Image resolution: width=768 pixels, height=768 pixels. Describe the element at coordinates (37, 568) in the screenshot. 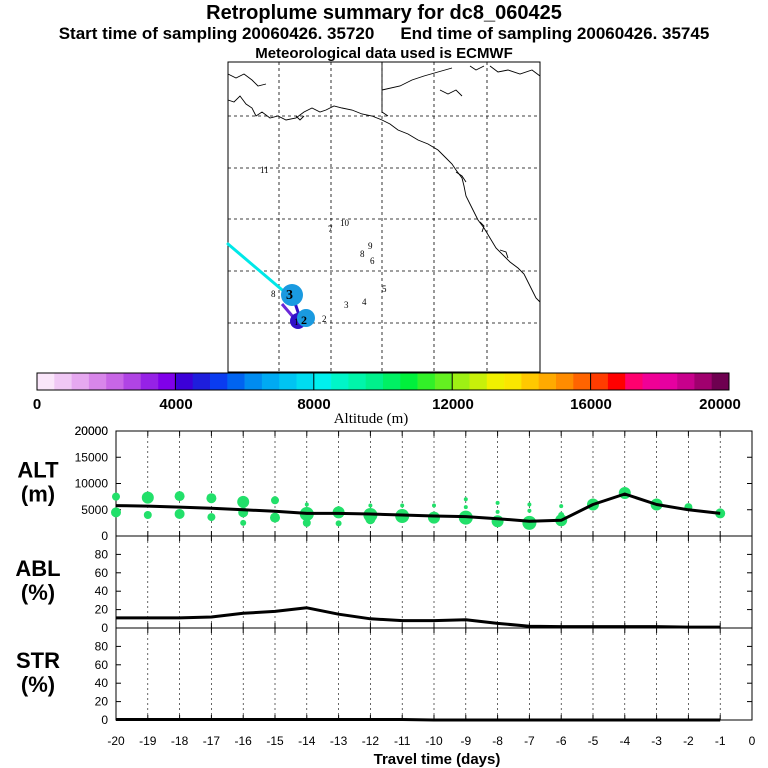

I see `abl-panel-ylabel: ABL` at that location.